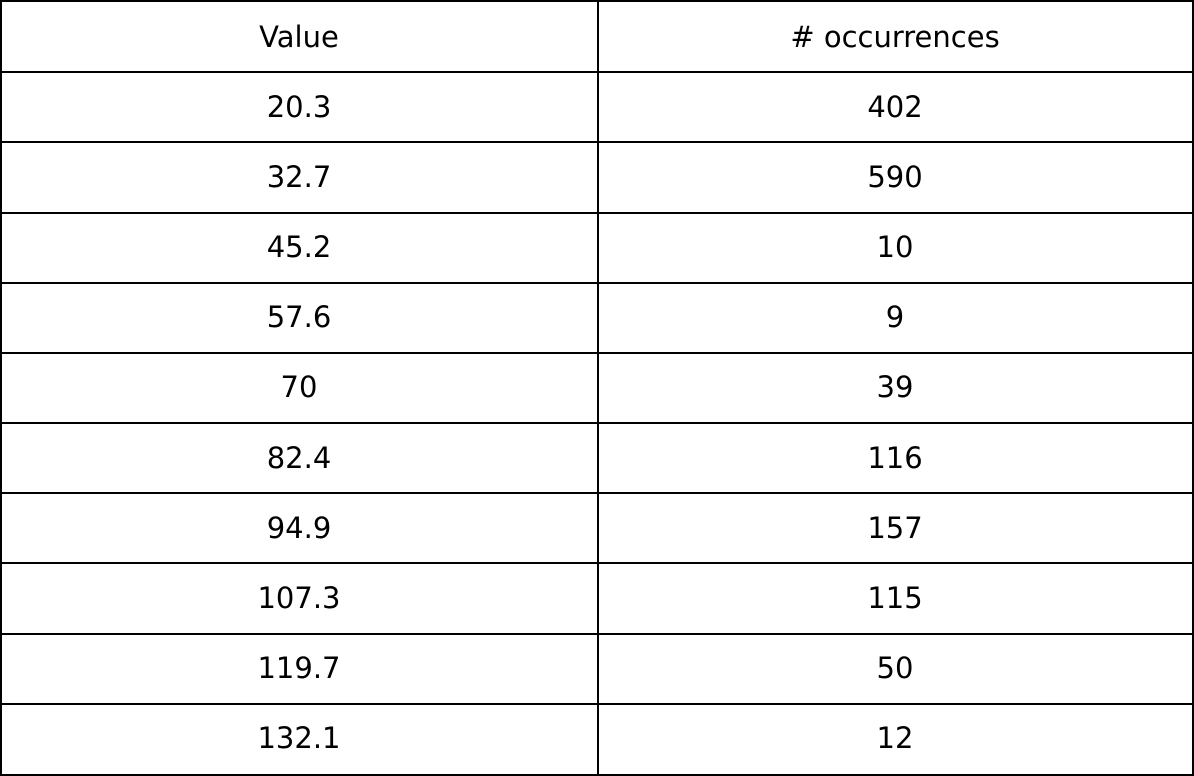 The height and width of the screenshot is (776, 1194). What do you see at coordinates (299, 176) in the screenshot?
I see `table-cell: 32.7` at bounding box center [299, 176].